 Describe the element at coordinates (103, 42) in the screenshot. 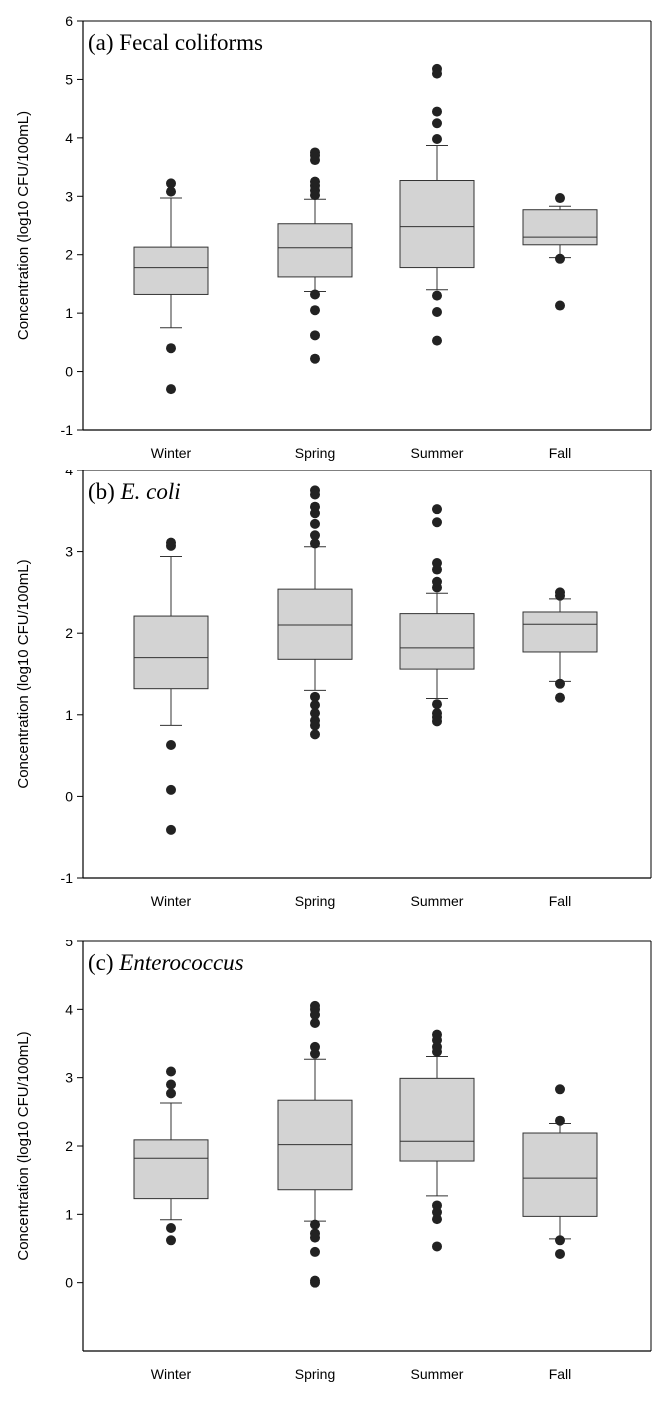

I see `panel-letter: (a)` at that location.